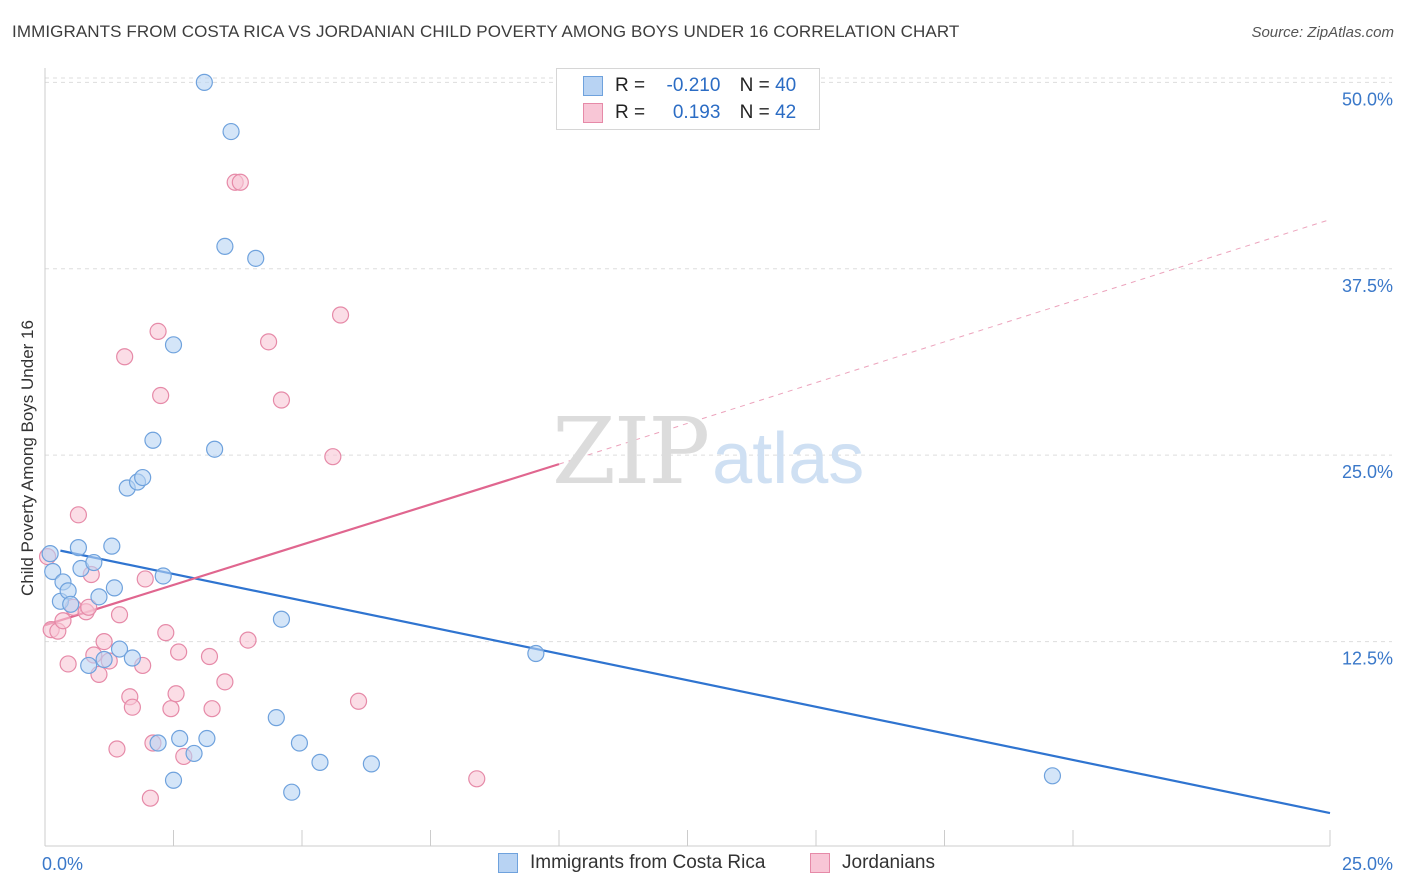  Describe the element at coordinates (27, 458) in the screenshot. I see `y-axis-label: Child Poverty Among Boys Under 16` at that location.